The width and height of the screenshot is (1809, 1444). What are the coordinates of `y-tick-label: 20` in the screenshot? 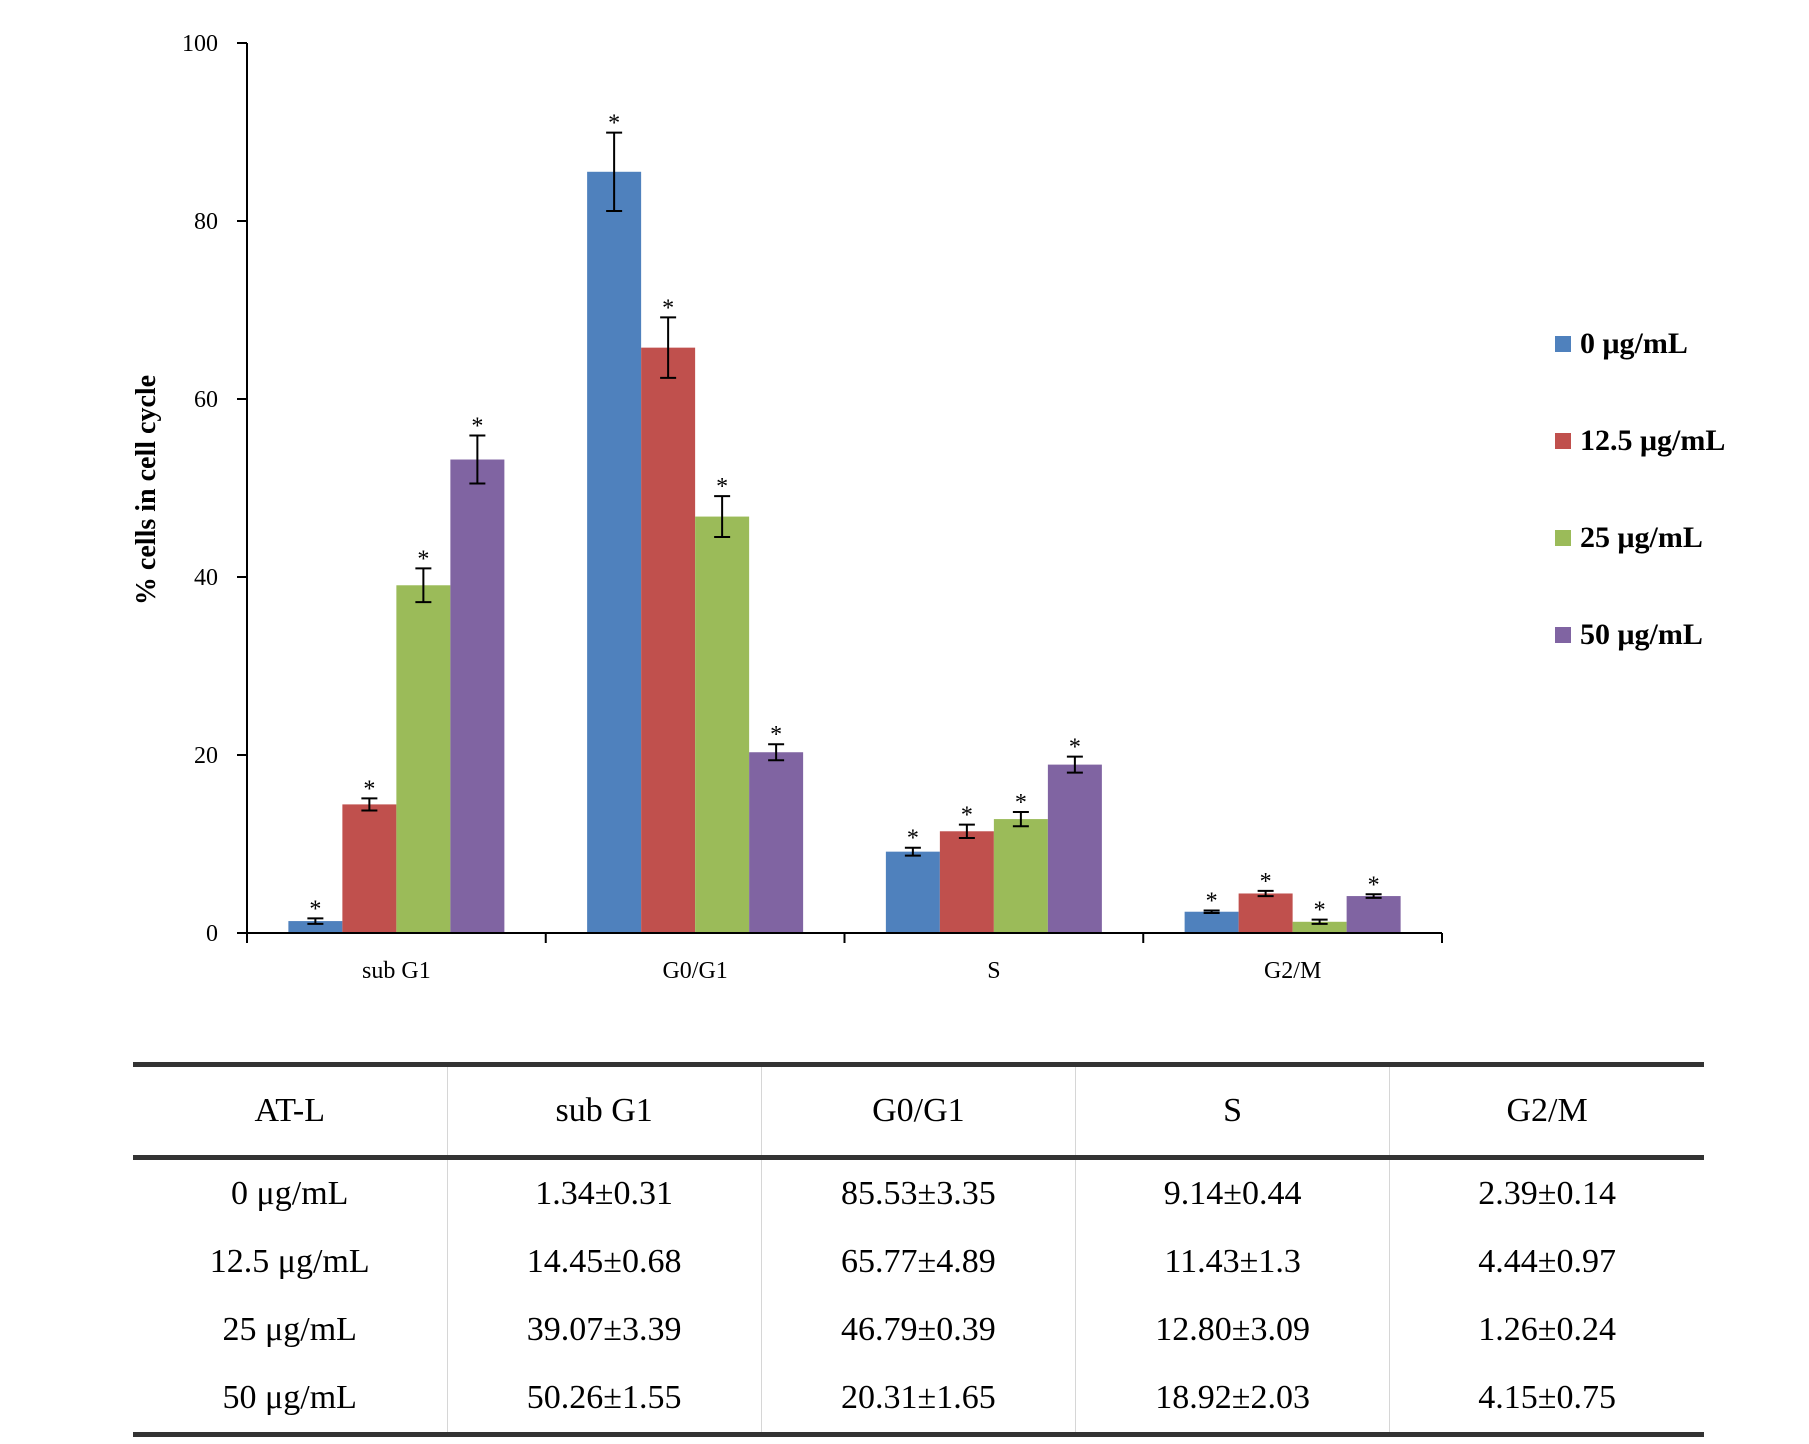 It's located at (206, 756).